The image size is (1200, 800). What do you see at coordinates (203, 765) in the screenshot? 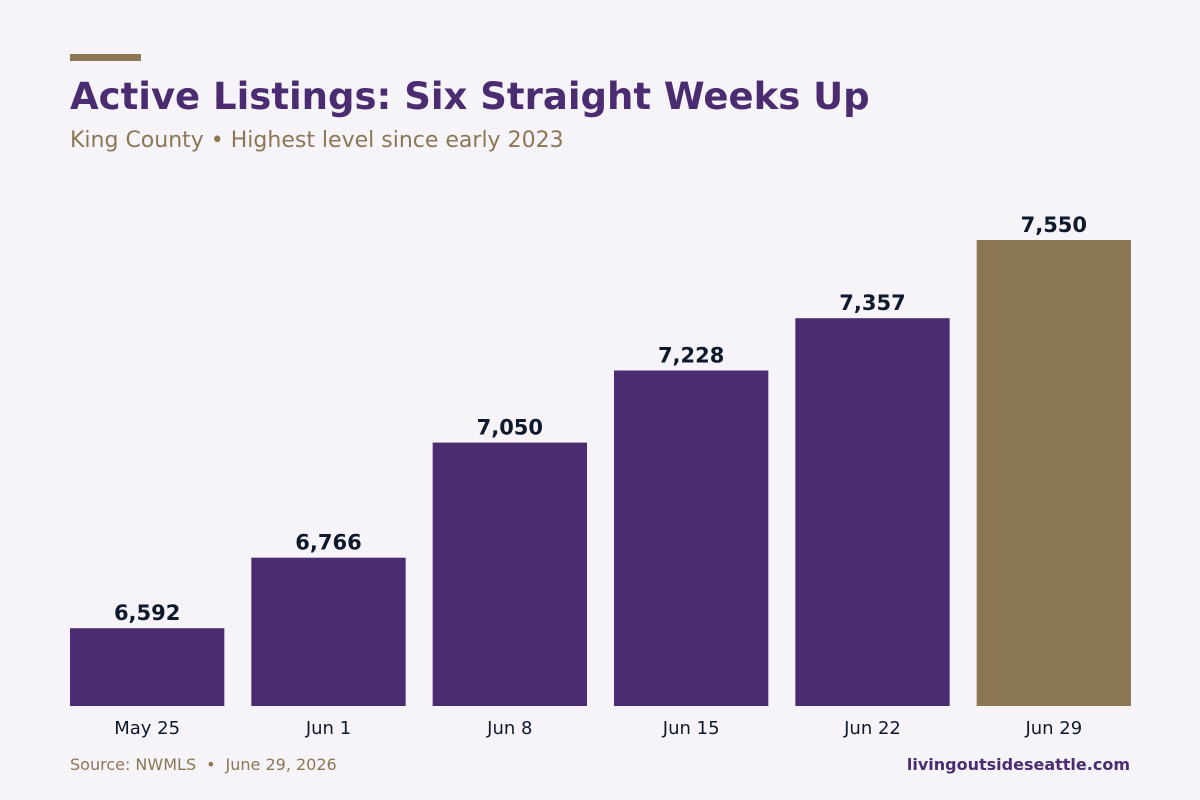
I see `source-footer: Source: NWMLS • June 29, 2026` at bounding box center [203, 765].